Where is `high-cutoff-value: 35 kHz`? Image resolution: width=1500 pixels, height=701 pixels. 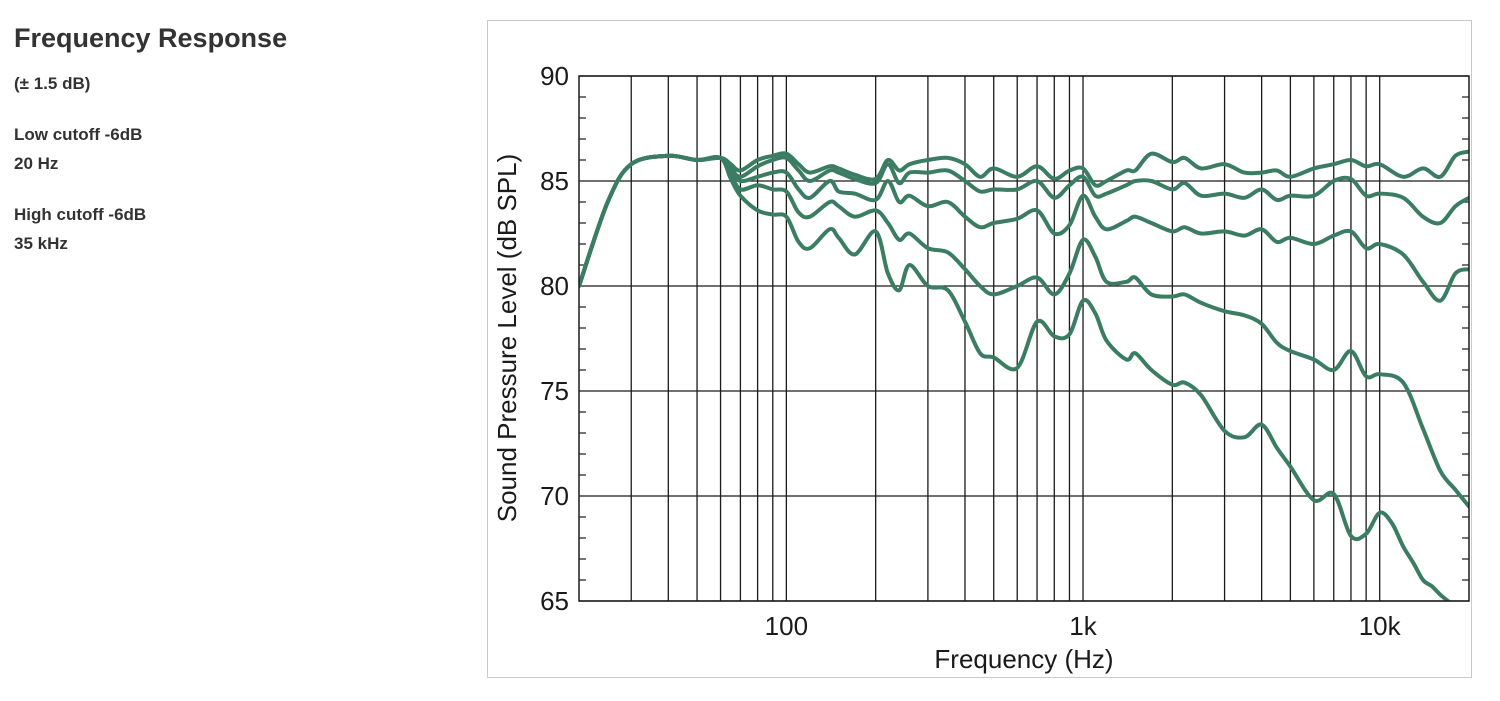 high-cutoff-value: 35 kHz is located at coordinates (41, 243).